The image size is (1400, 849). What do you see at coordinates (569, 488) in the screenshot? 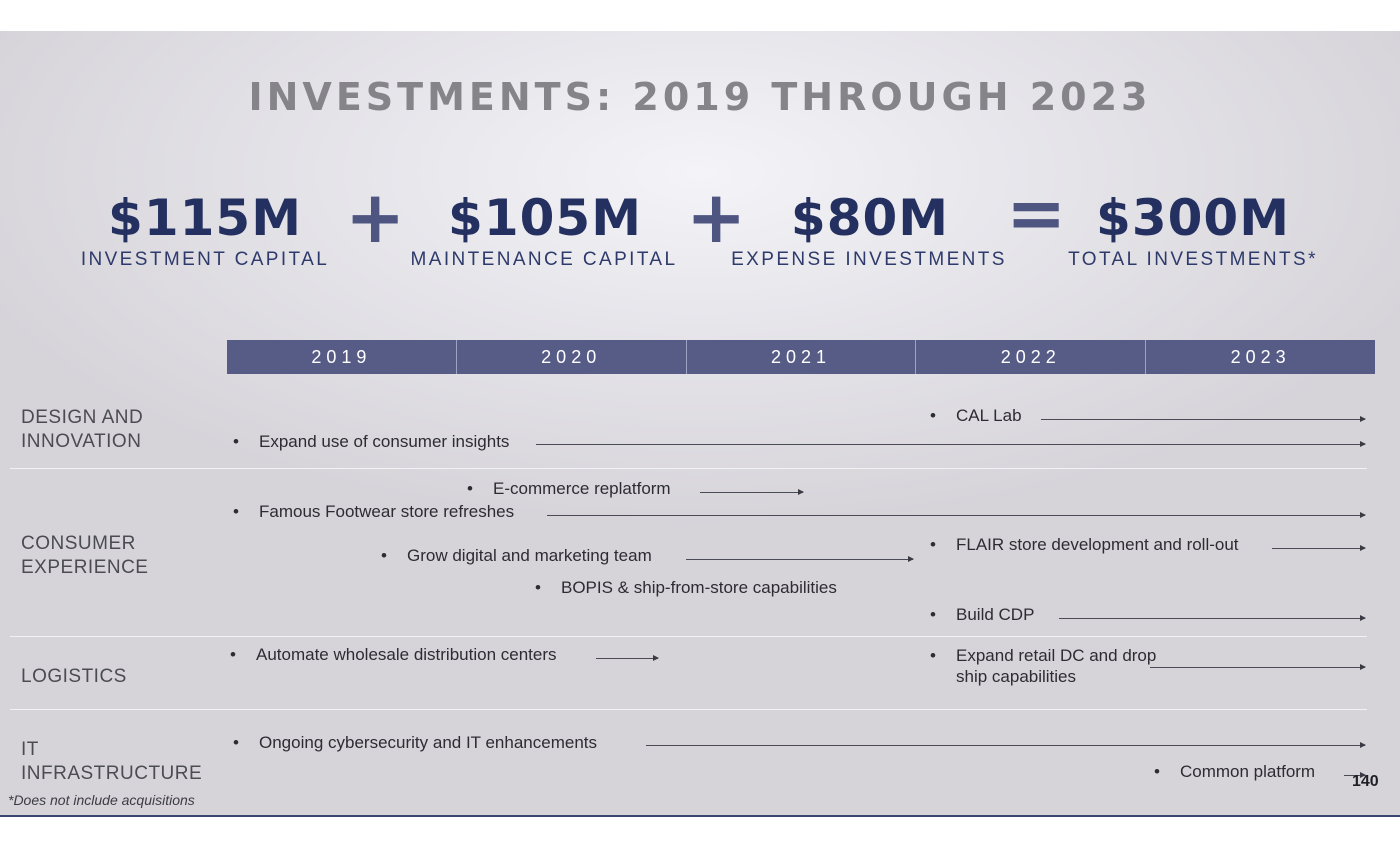
I see `initiative-ecommerce-replatform: • E-commerce replatform` at bounding box center [569, 488].